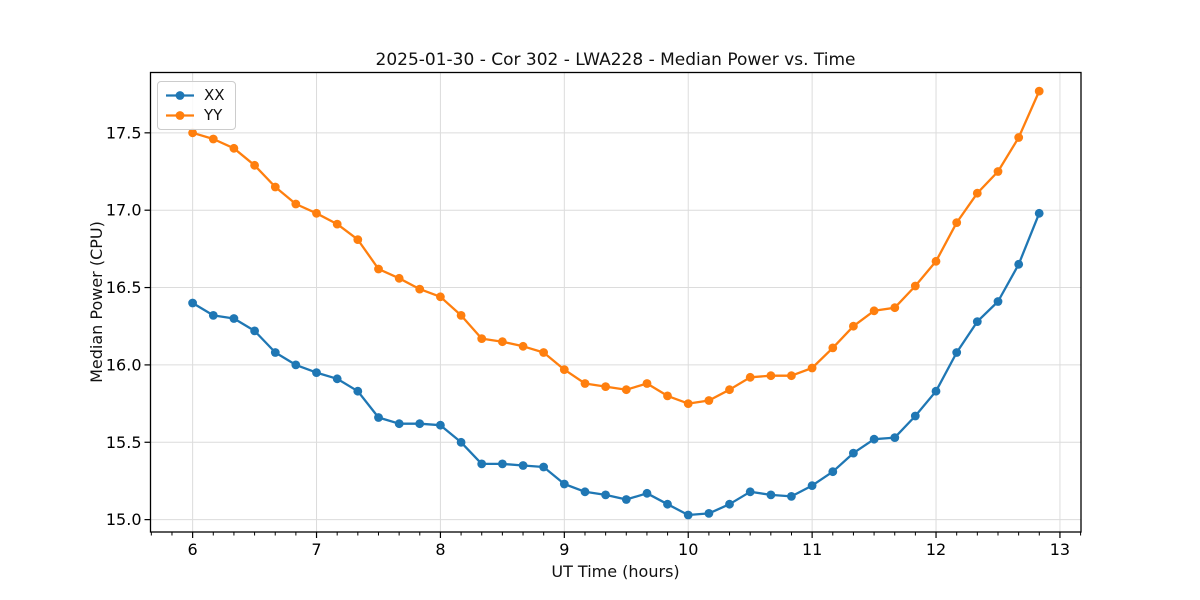 This screenshot has height=600, width=1200. Describe the element at coordinates (96, 302) in the screenshot. I see `y-axis-label: Median Power (CPU)` at that location.